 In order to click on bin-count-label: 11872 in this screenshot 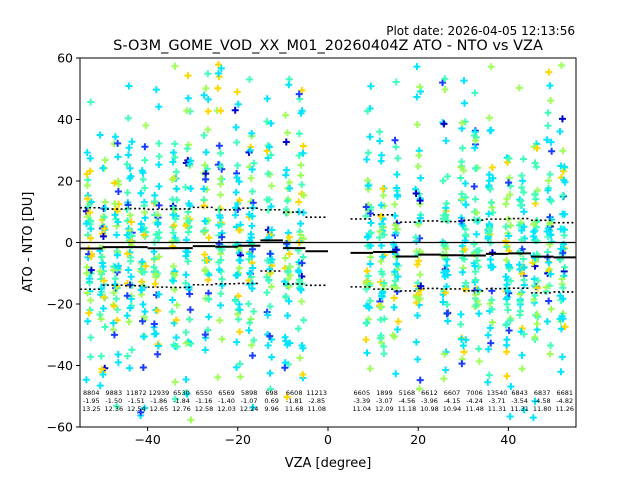, I will do `click(136, 393)`.